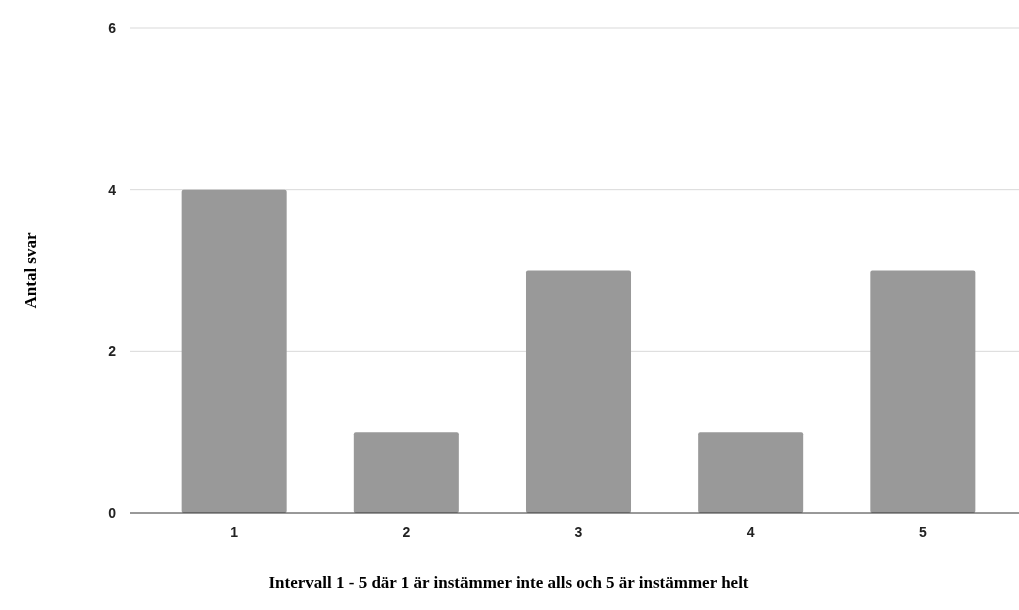 This screenshot has height=610, width=1019. I want to click on x-tick-label: 3, so click(578, 532).